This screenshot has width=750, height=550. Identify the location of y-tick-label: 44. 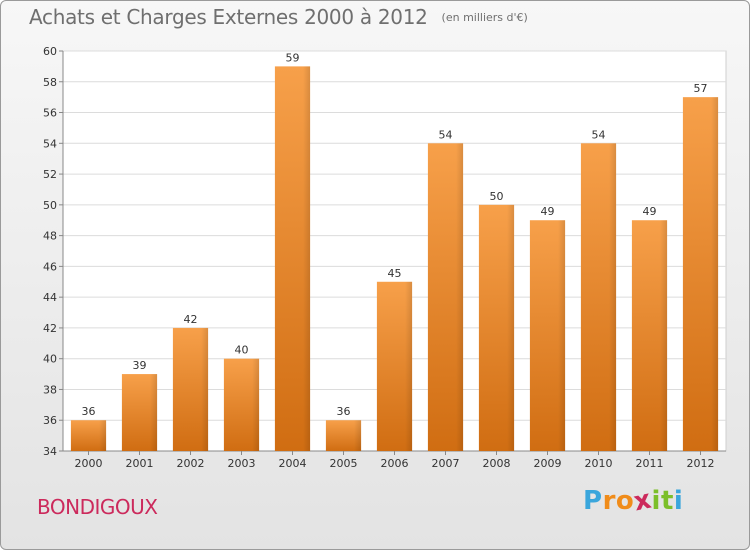
(50, 297).